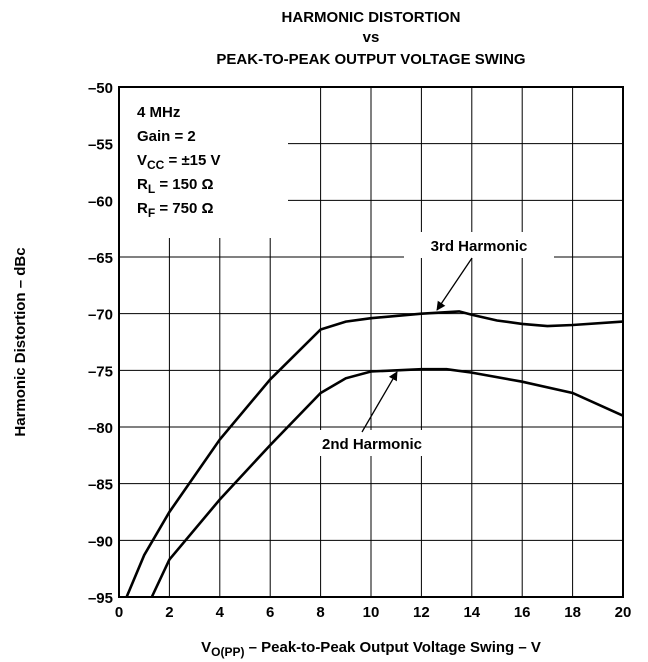 This screenshot has height=662, width=648. I want to click on conditions-box, so click(204, 163).